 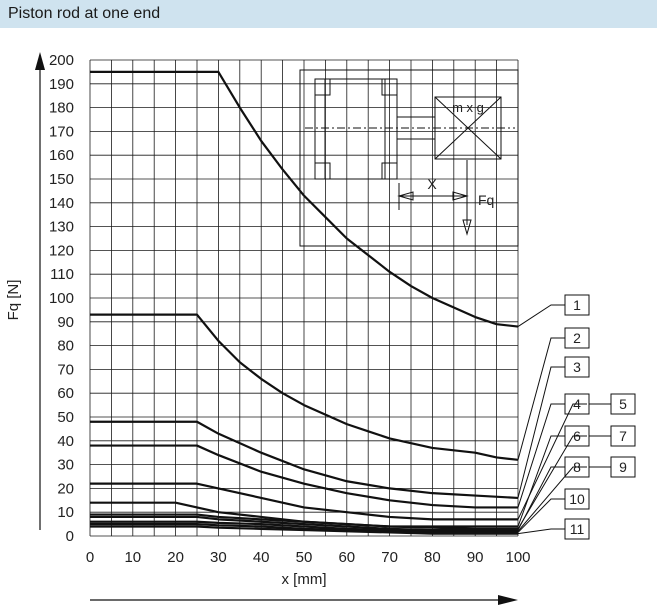 I want to click on load-box, so click(x=468, y=128).